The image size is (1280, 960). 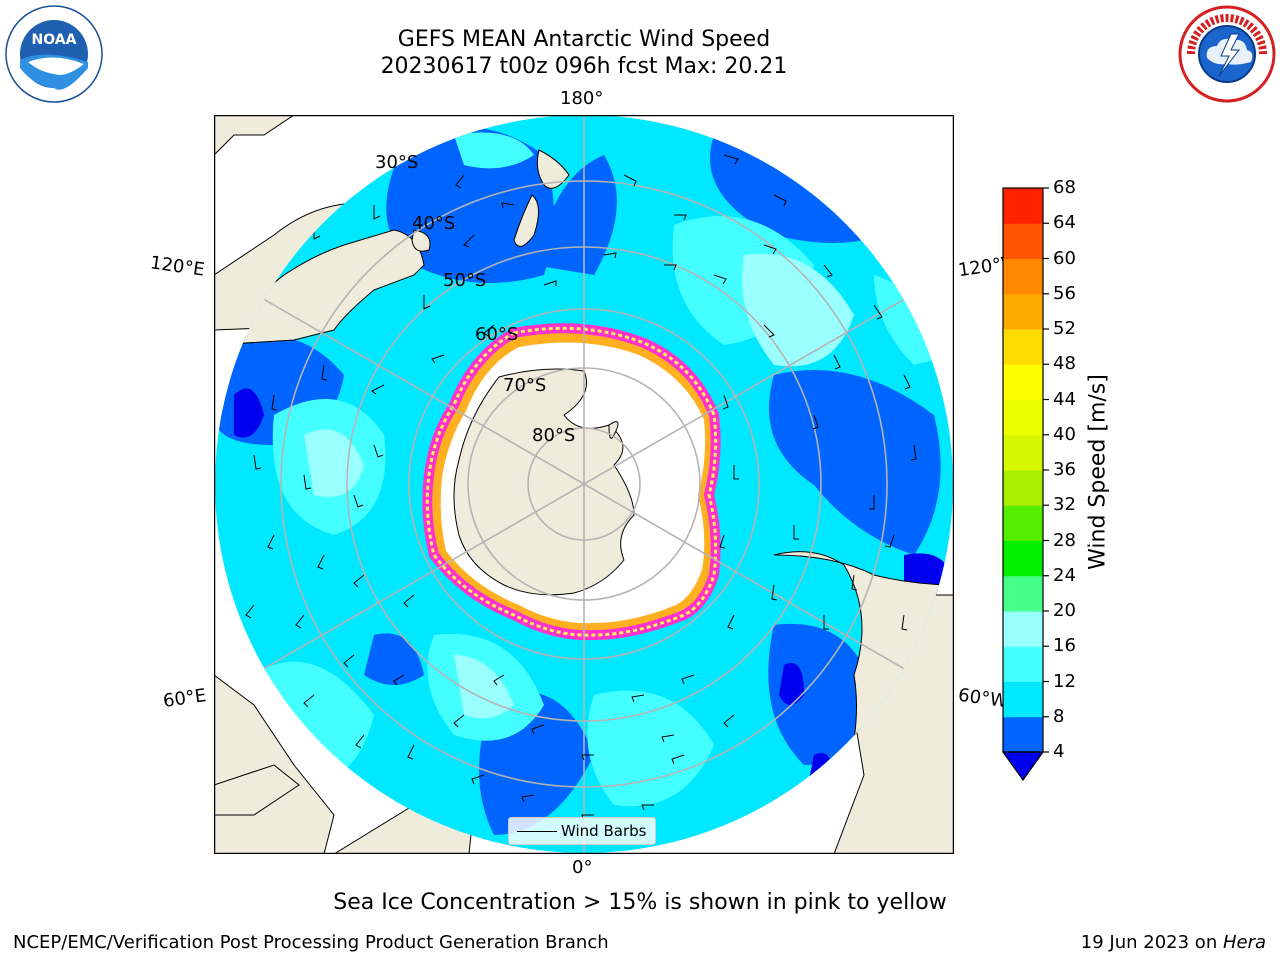 What do you see at coordinates (1064, 399) in the screenshot?
I see `colorbar-tick-label: 44` at bounding box center [1064, 399].